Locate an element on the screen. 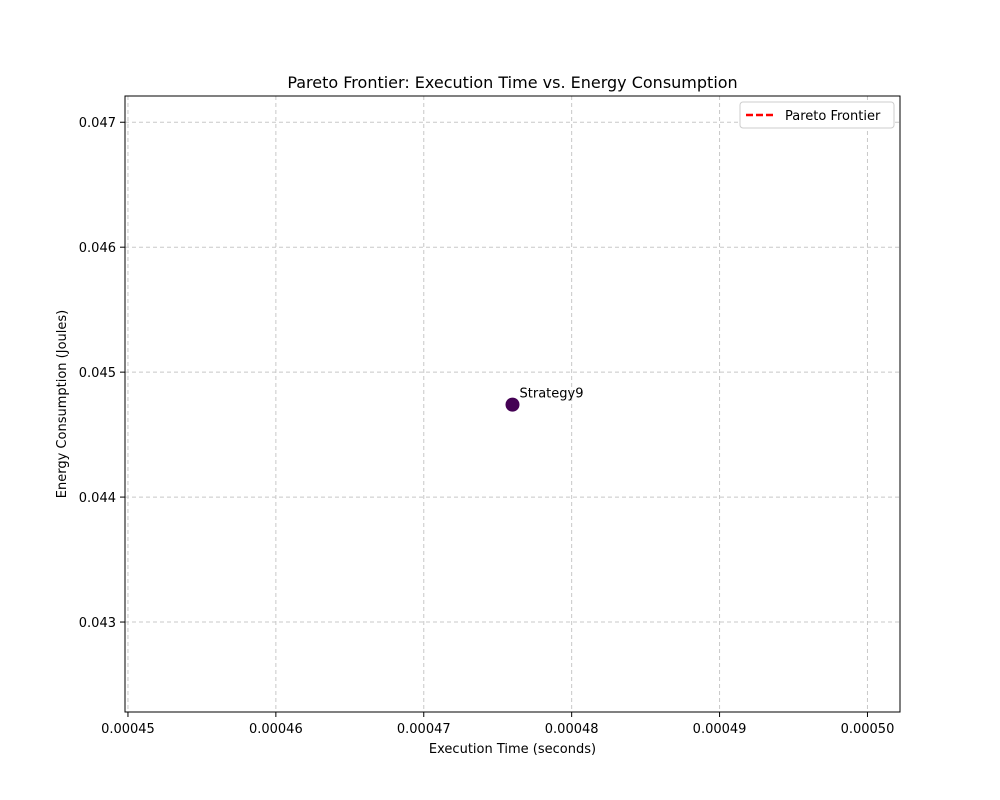  y-tick-label: 0.046 is located at coordinates (97, 248).